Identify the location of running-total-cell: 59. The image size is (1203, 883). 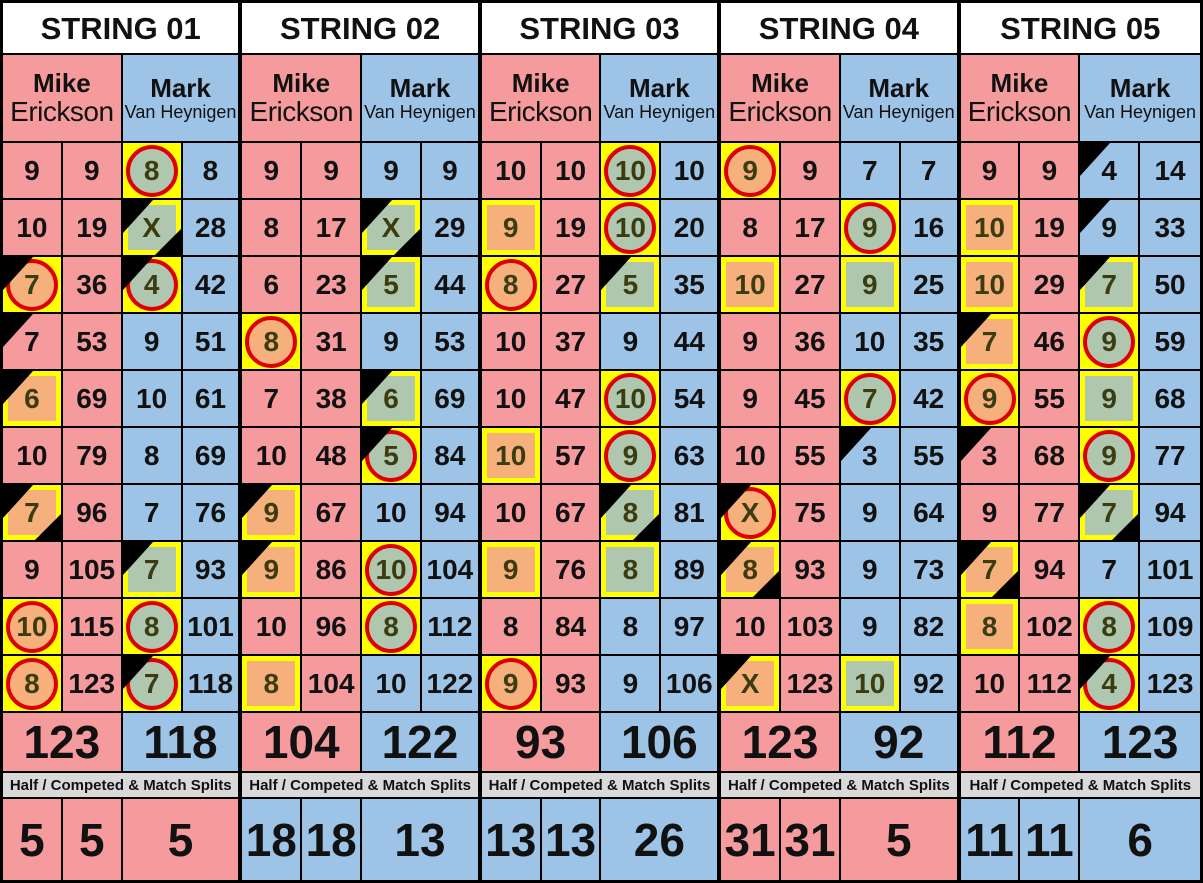
(1170, 342).